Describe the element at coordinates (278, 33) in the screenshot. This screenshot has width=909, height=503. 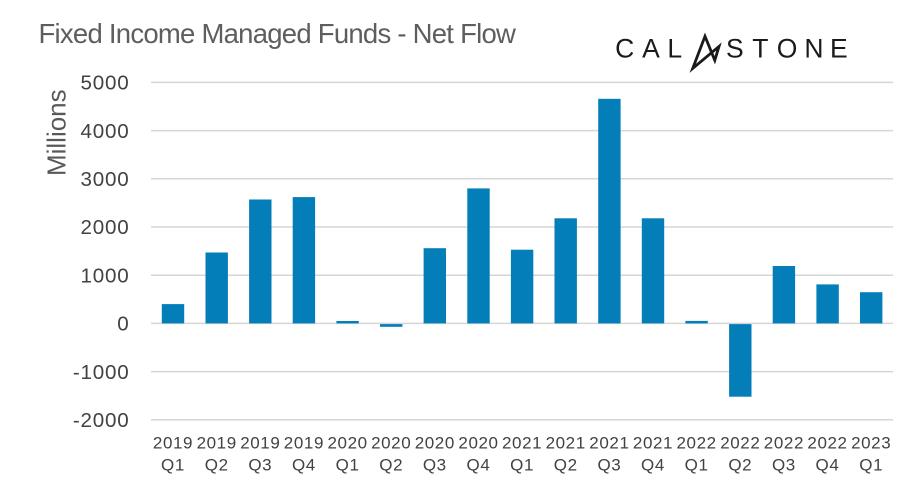
I see `svg-text:Fixed Income Managed Funds - N: Fixed Income Managed Funds - Net Flow` at that location.